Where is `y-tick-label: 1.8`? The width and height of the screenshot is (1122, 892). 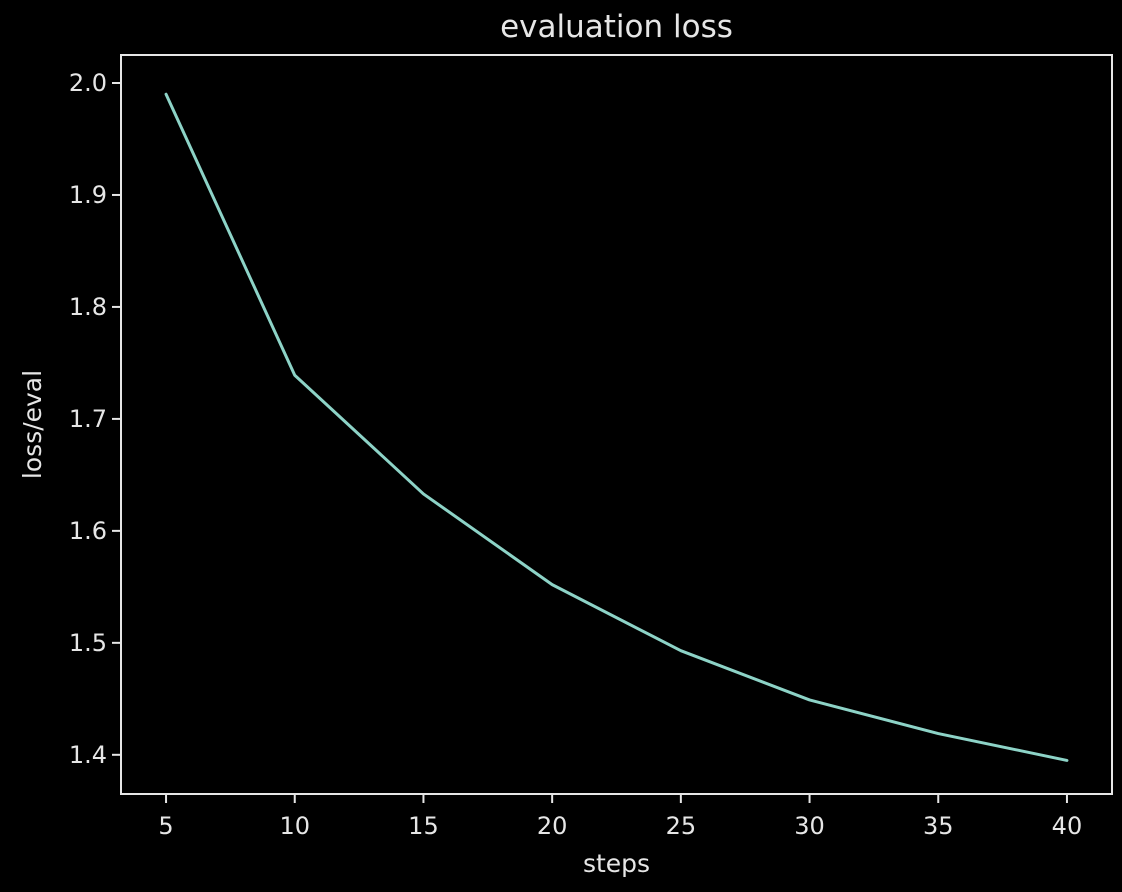
y-tick-label: 1.8 is located at coordinates (88, 307).